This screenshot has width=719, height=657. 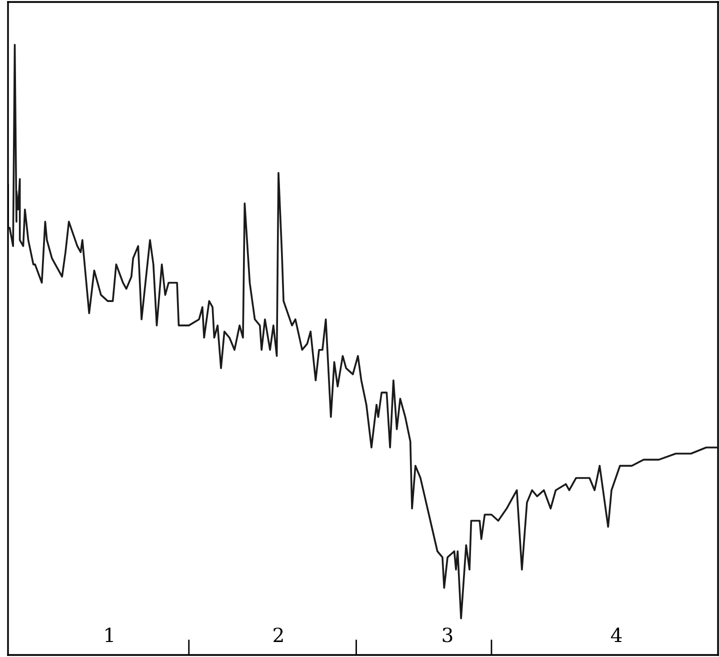 What do you see at coordinates (278, 635) in the screenshot?
I see `x-tick-label: 2` at bounding box center [278, 635].